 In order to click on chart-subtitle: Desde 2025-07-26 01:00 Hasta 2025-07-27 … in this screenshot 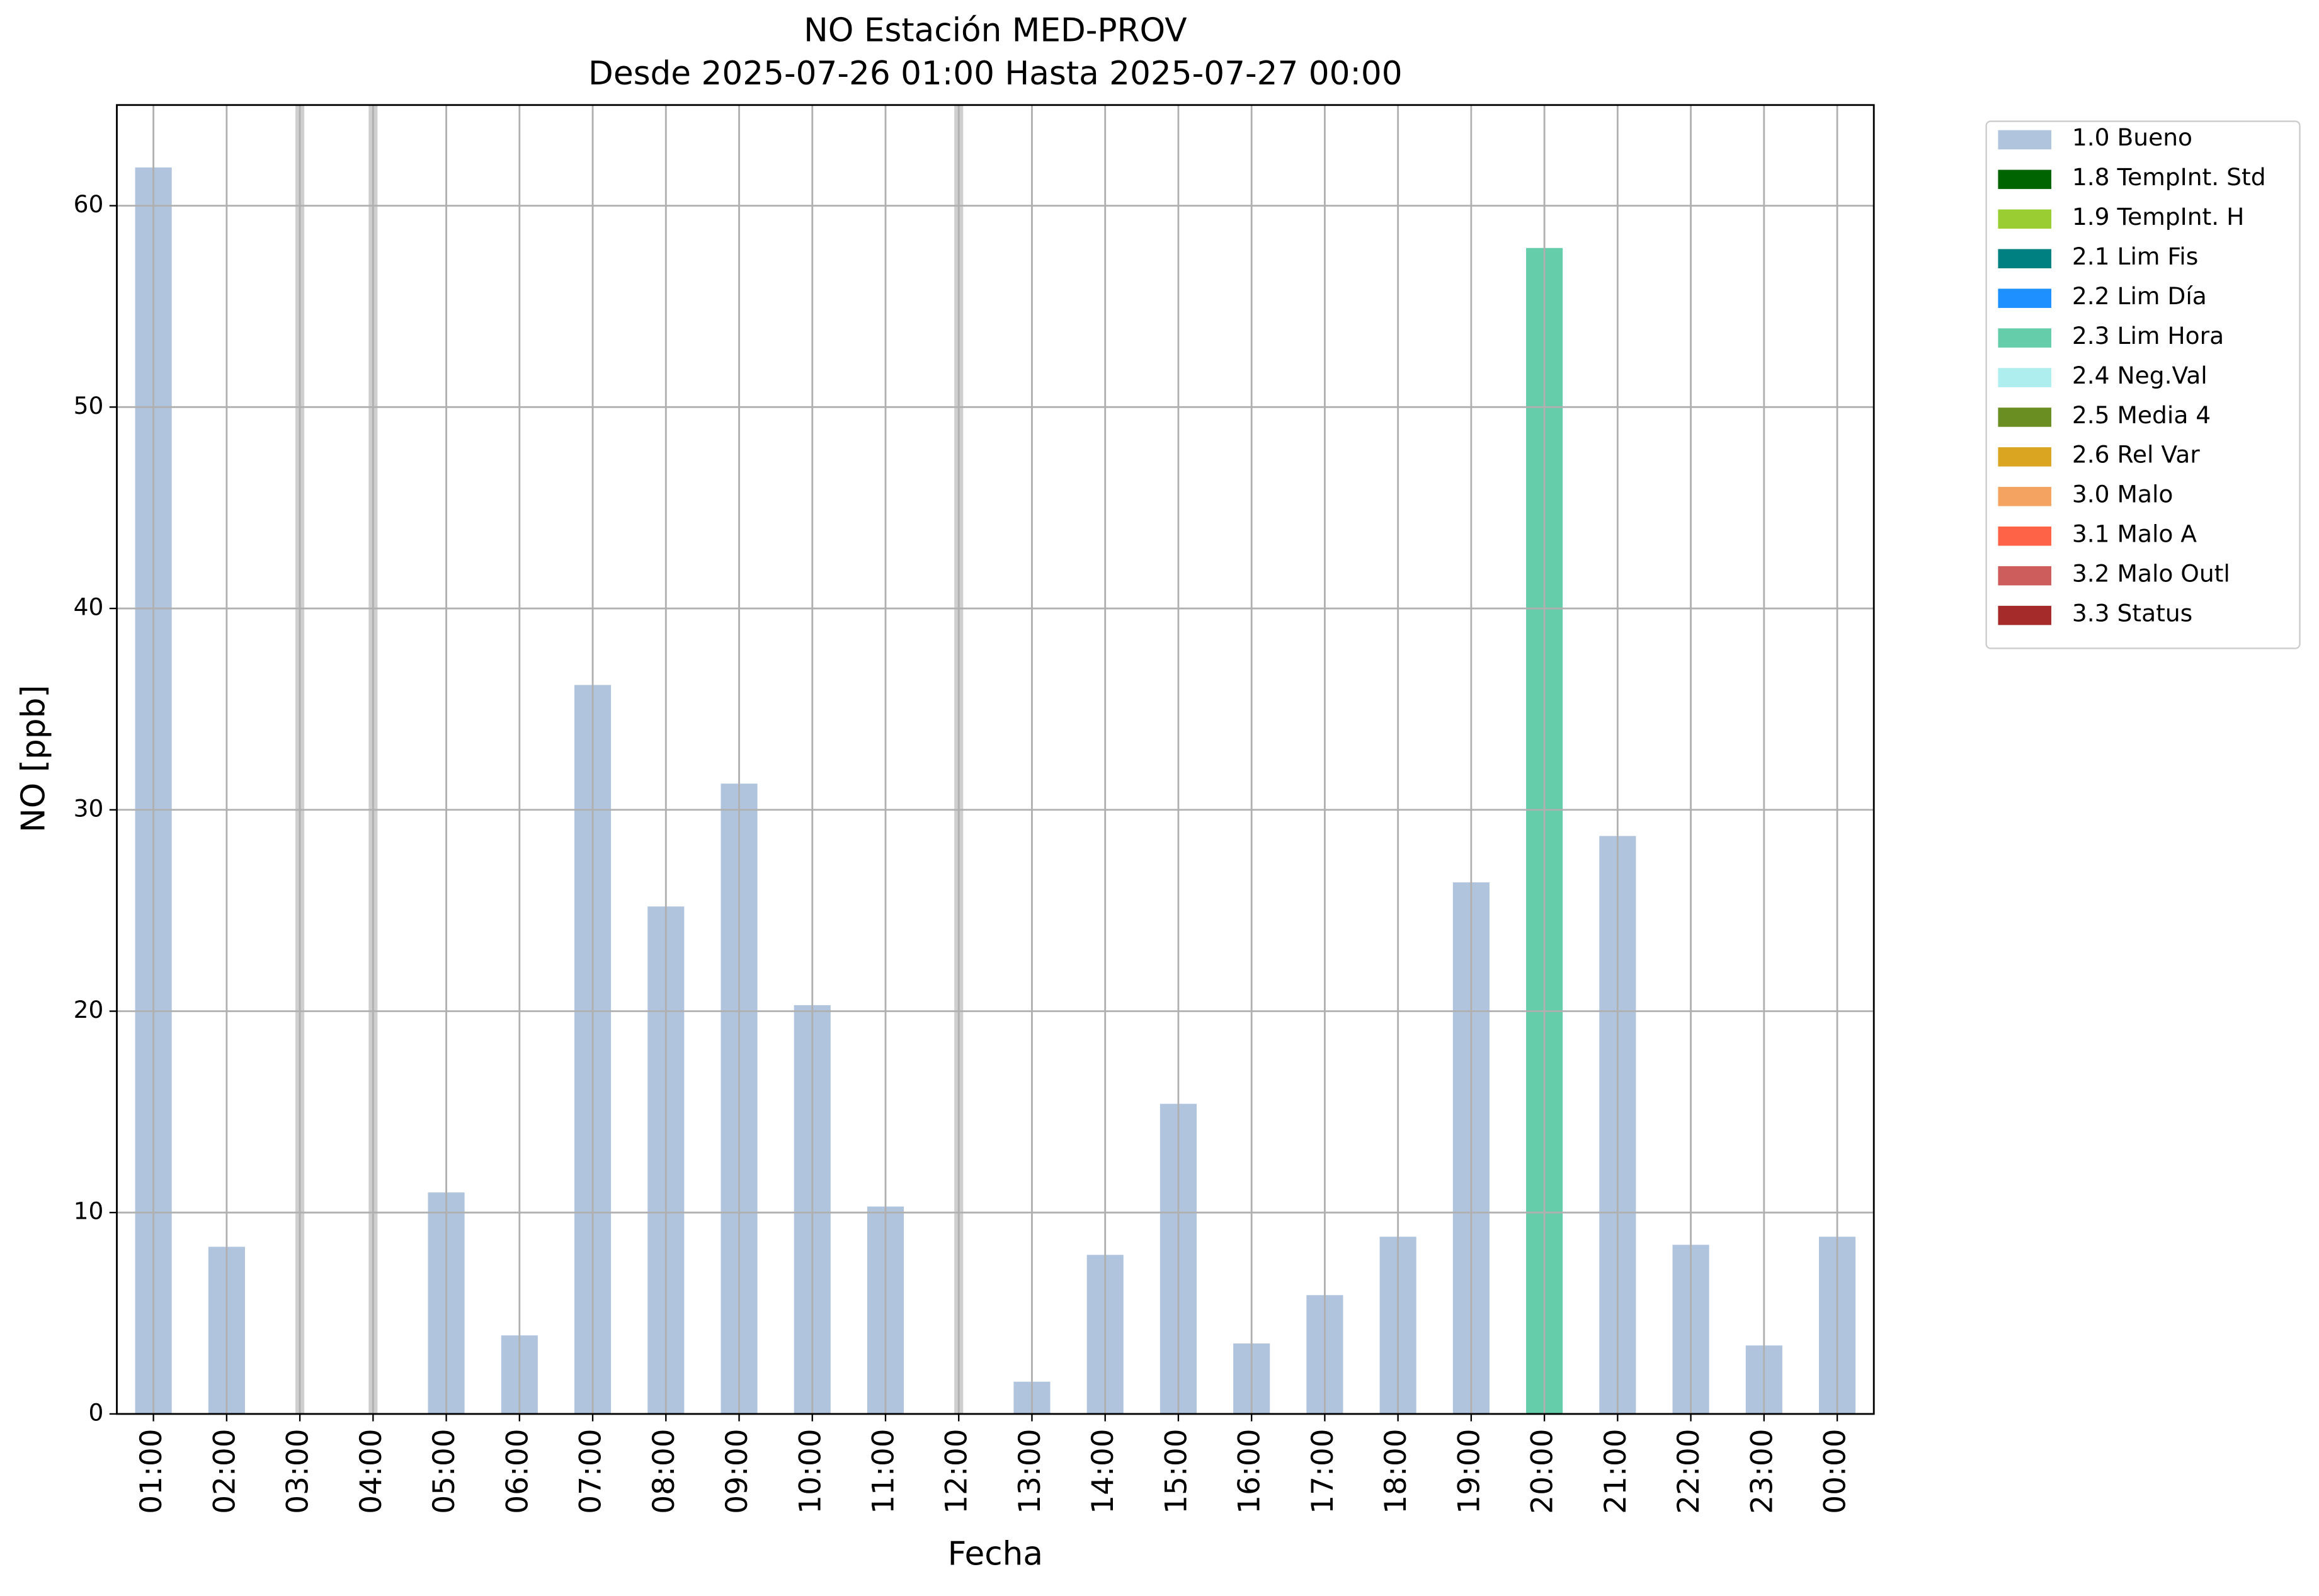, I will do `click(995, 74)`.